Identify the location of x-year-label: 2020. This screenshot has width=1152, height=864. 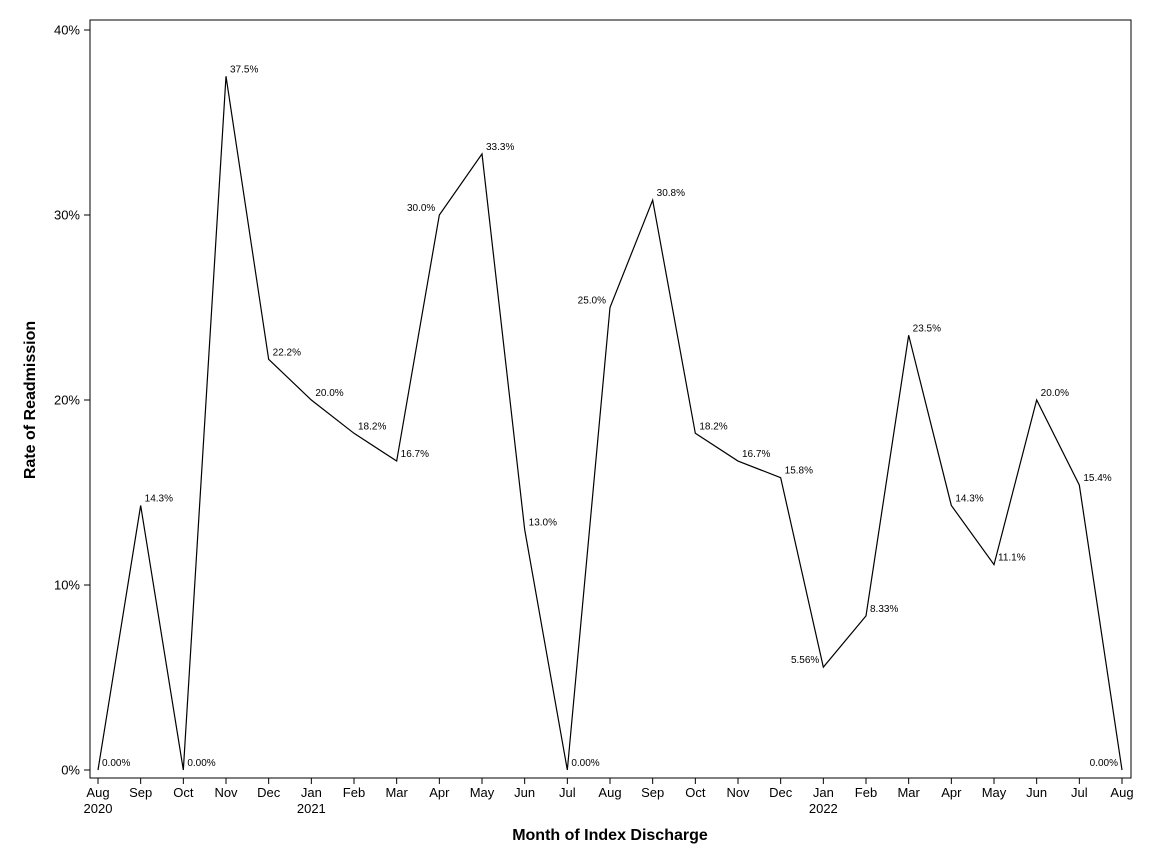
(98, 808).